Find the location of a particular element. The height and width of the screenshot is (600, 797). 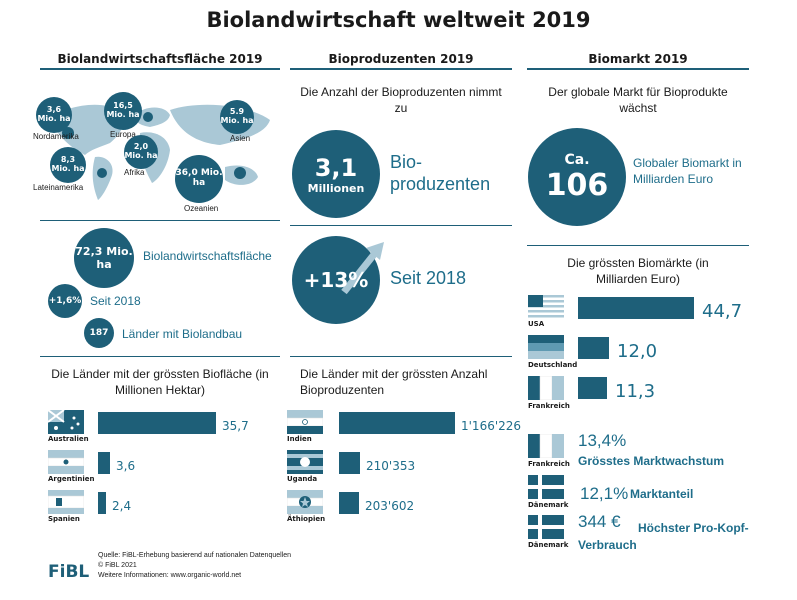

page-title: Biolandwirtschaft weltweit 2019 is located at coordinates (398, 20).